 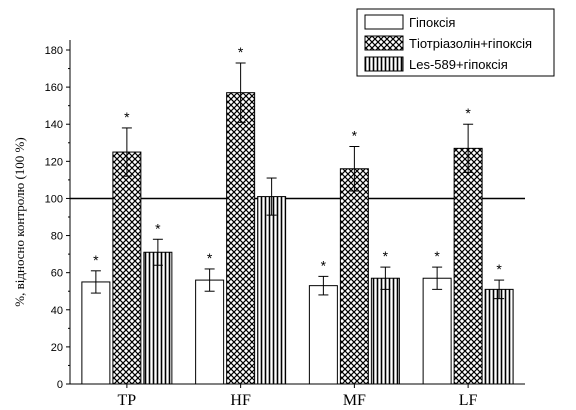 I want to click on y-axis-title: %, відносно контролю (100 %), so click(x=19, y=221).